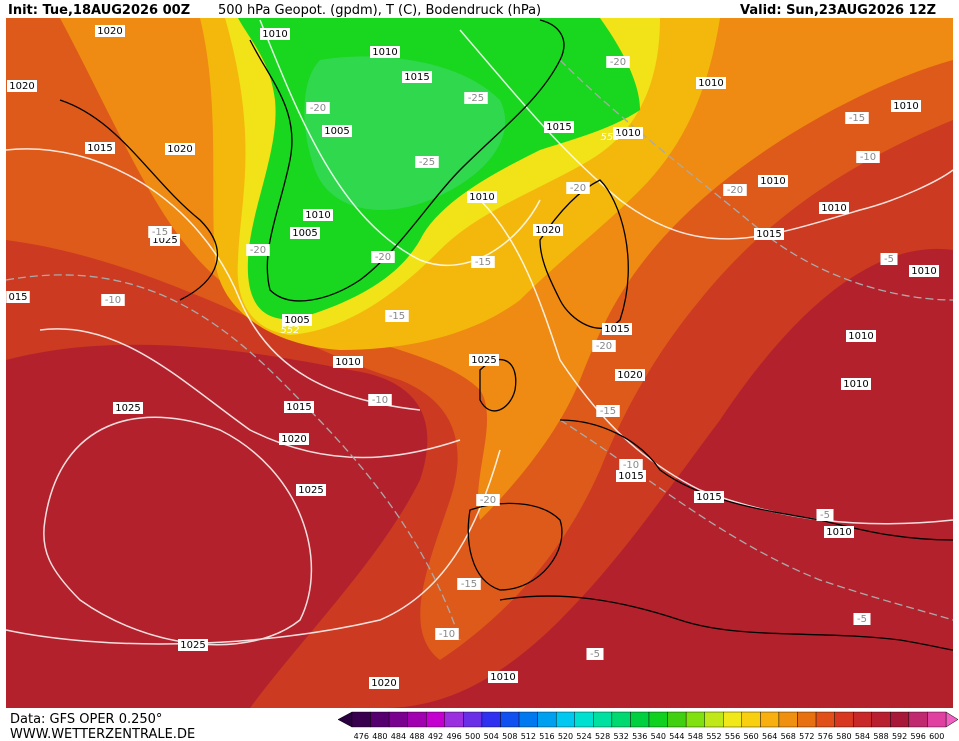 The width and height of the screenshot is (959, 741). What do you see at coordinates (936, 736) in the screenshot?
I see `colorbar-label: 600` at bounding box center [936, 736].